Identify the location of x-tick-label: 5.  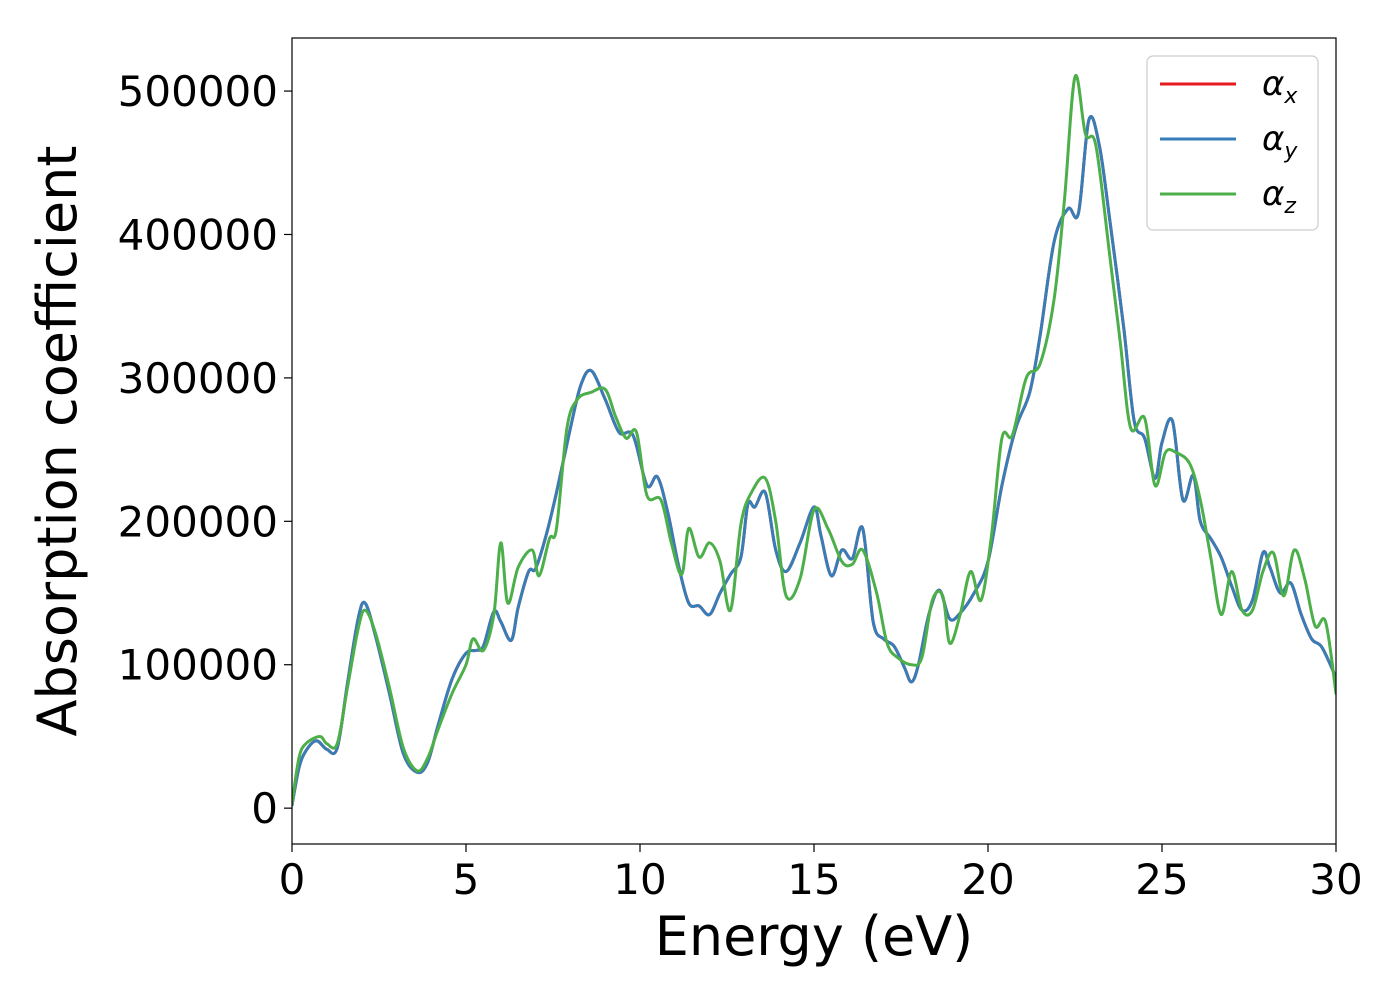
(466, 879).